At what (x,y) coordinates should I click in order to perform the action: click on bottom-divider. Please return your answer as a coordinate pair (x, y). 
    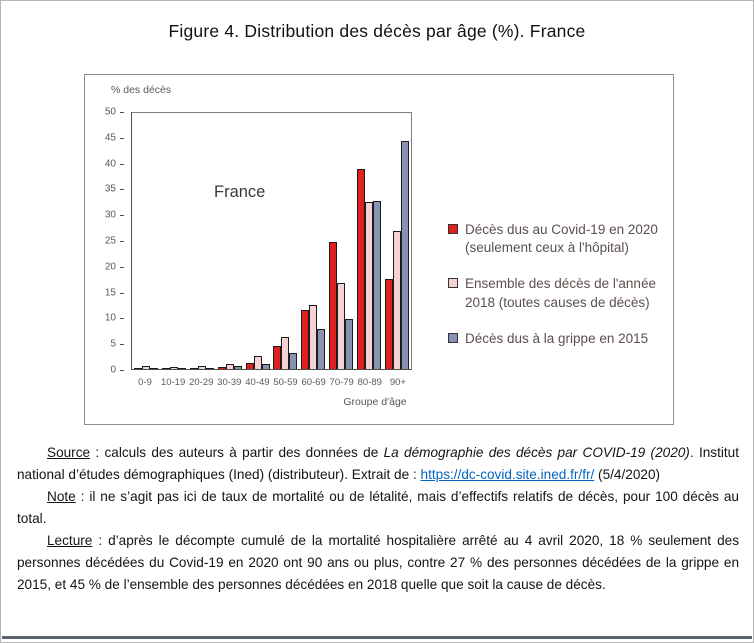
    Looking at the image, I should click on (377, 637).